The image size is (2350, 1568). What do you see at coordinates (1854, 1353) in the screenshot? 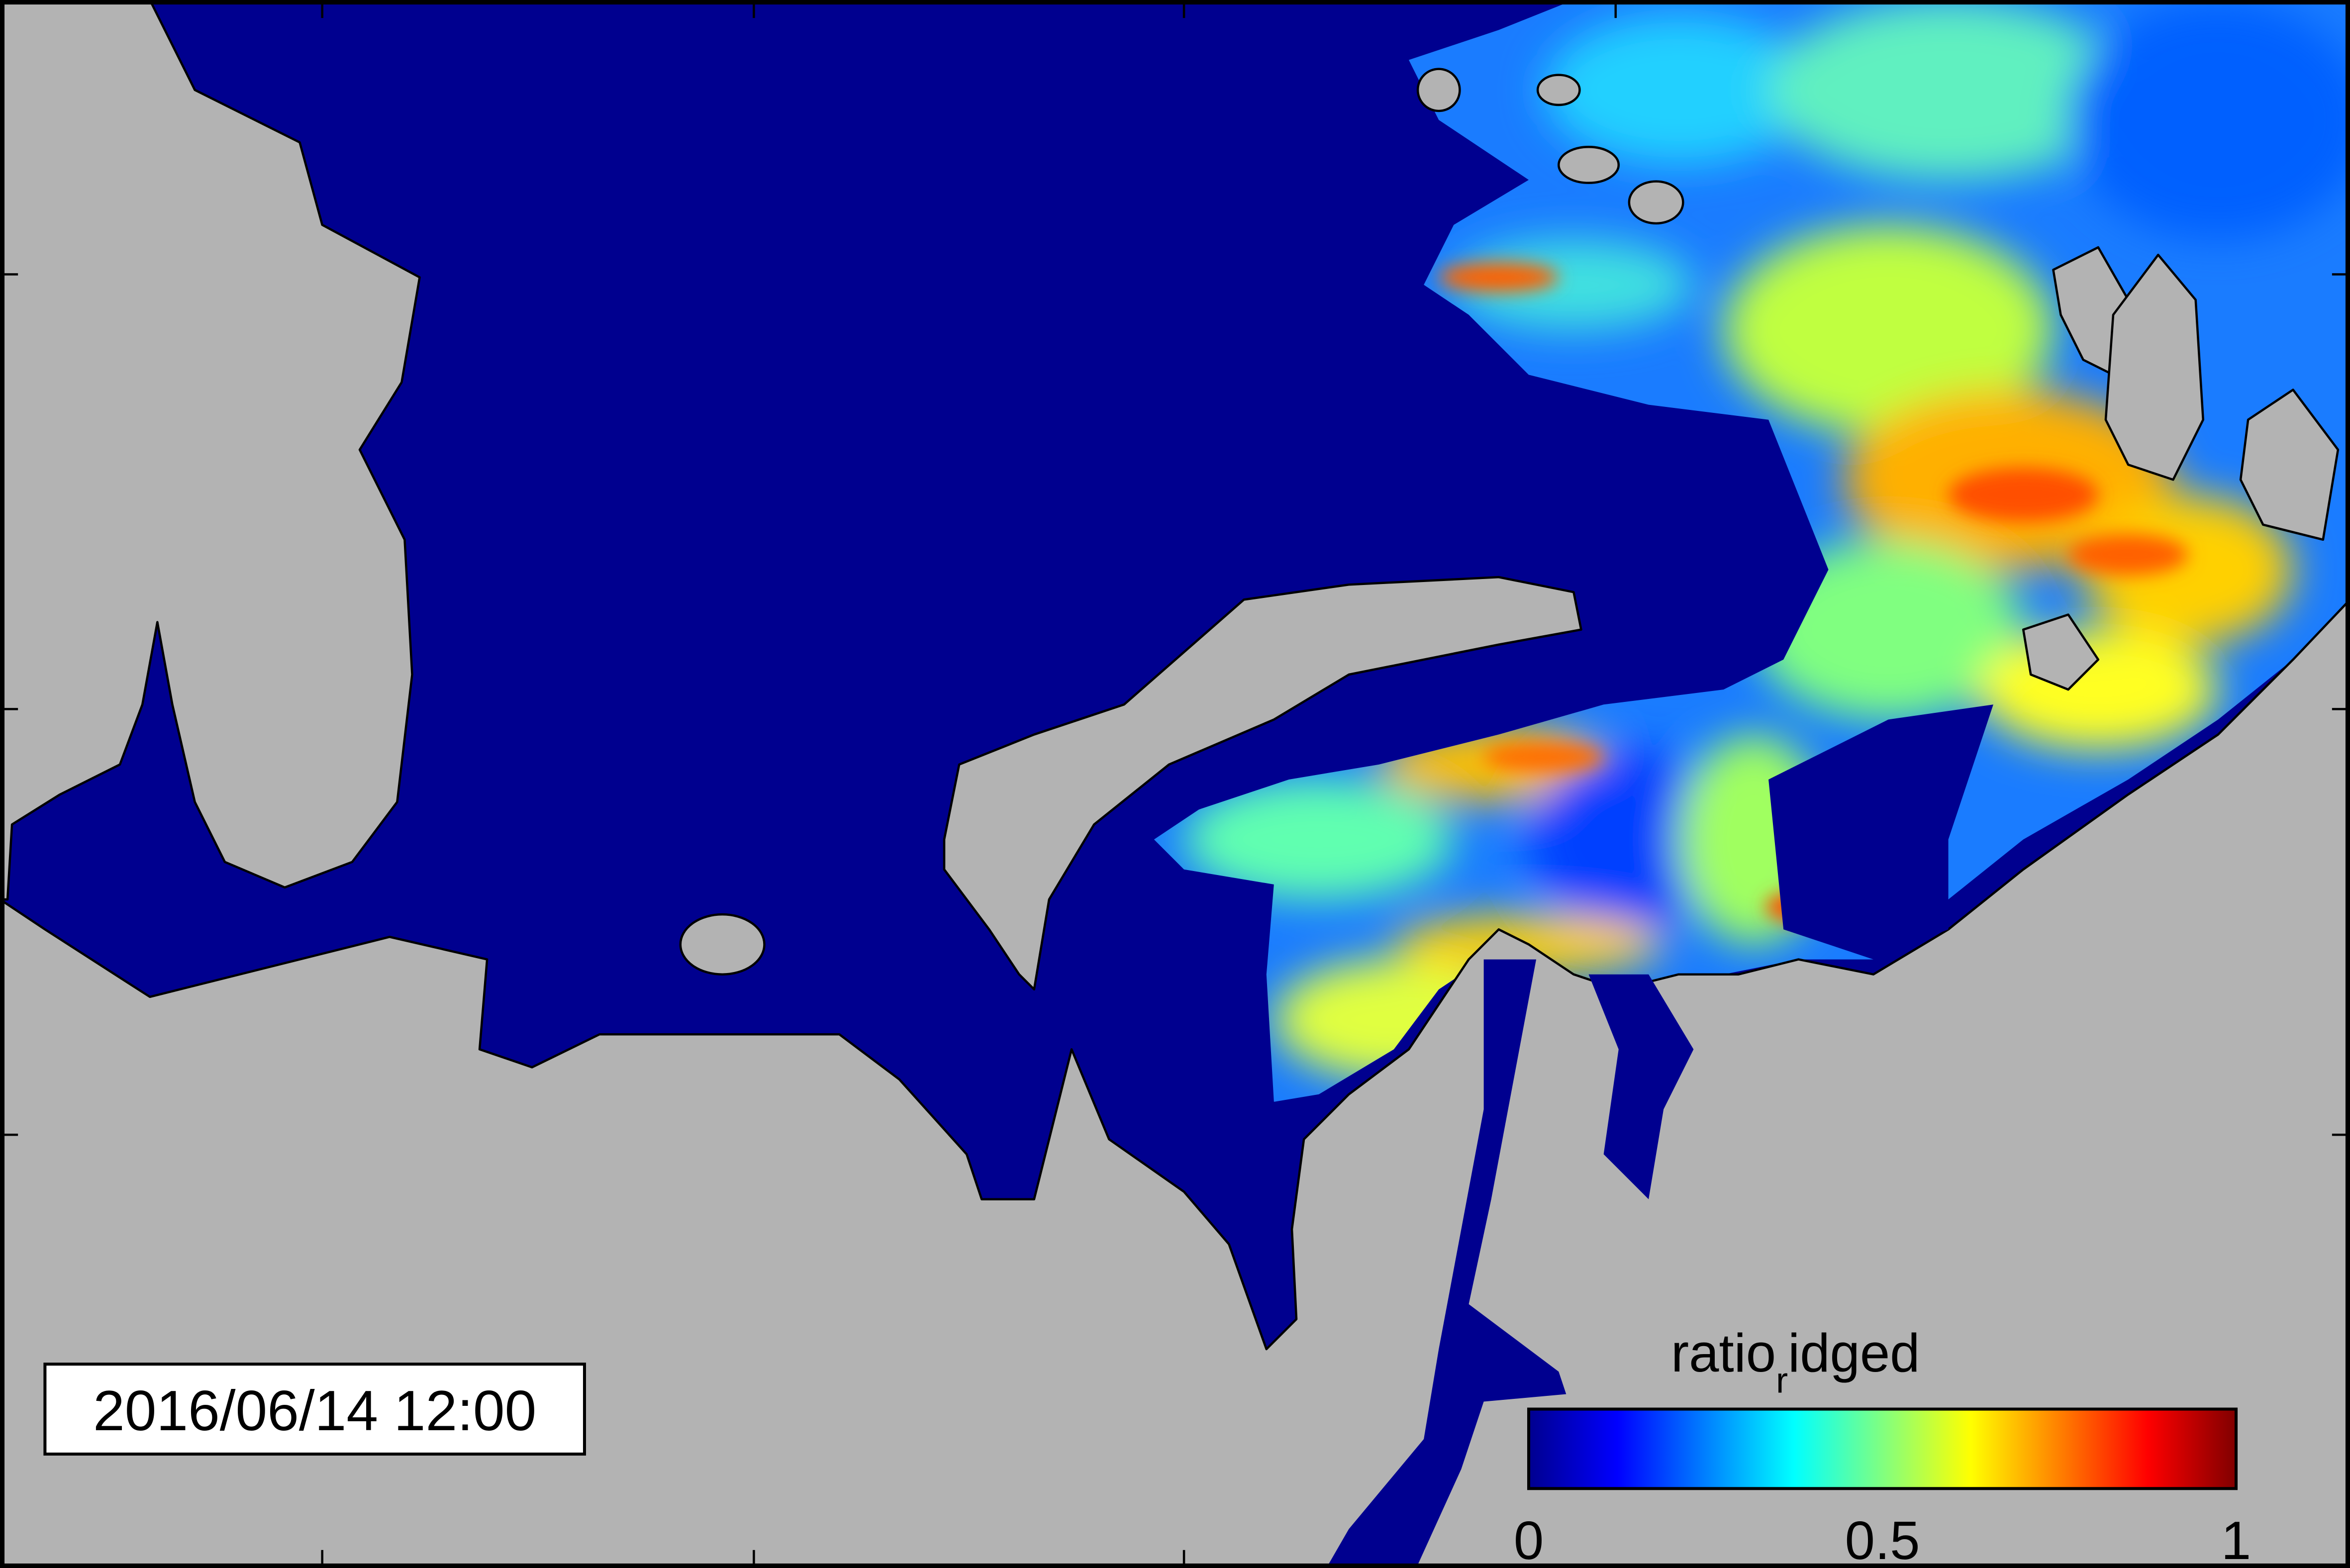
I see `colorbar-label-suffix: idged` at bounding box center [1854, 1353].